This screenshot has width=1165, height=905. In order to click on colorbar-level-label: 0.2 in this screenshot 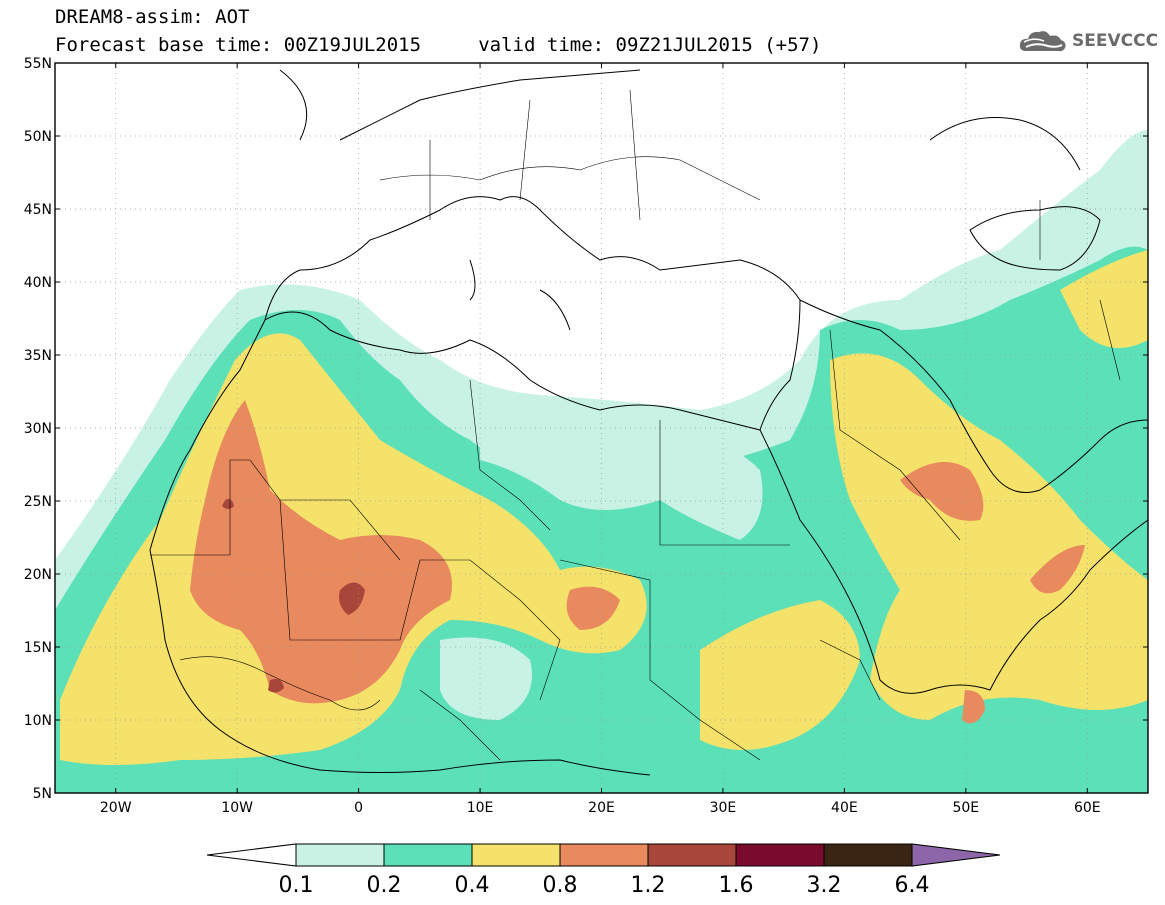, I will do `click(384, 885)`.